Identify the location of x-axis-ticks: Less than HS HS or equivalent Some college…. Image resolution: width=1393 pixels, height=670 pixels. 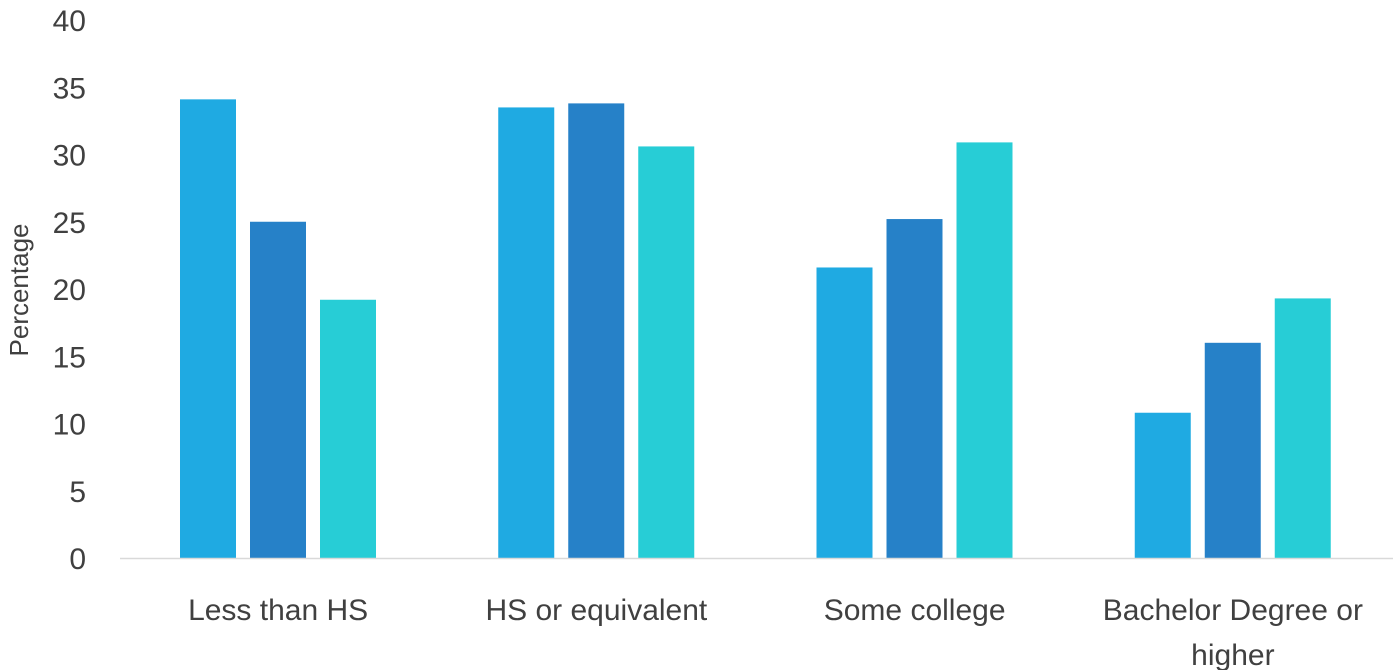
(775, 632).